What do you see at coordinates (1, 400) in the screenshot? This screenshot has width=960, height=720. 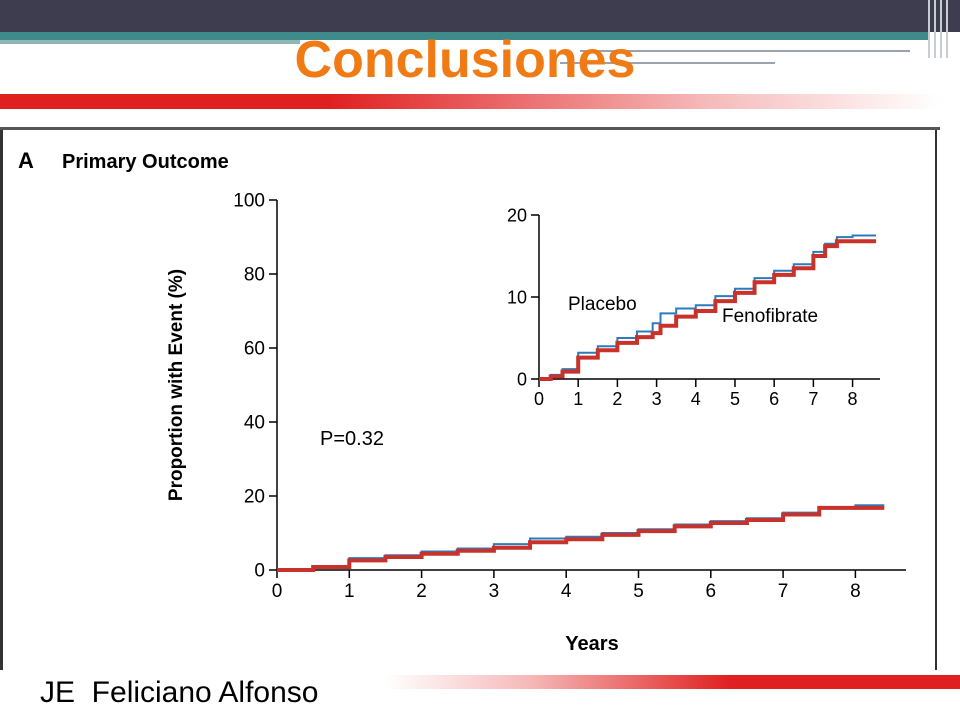 I see `figure-left-border` at bounding box center [1, 400].